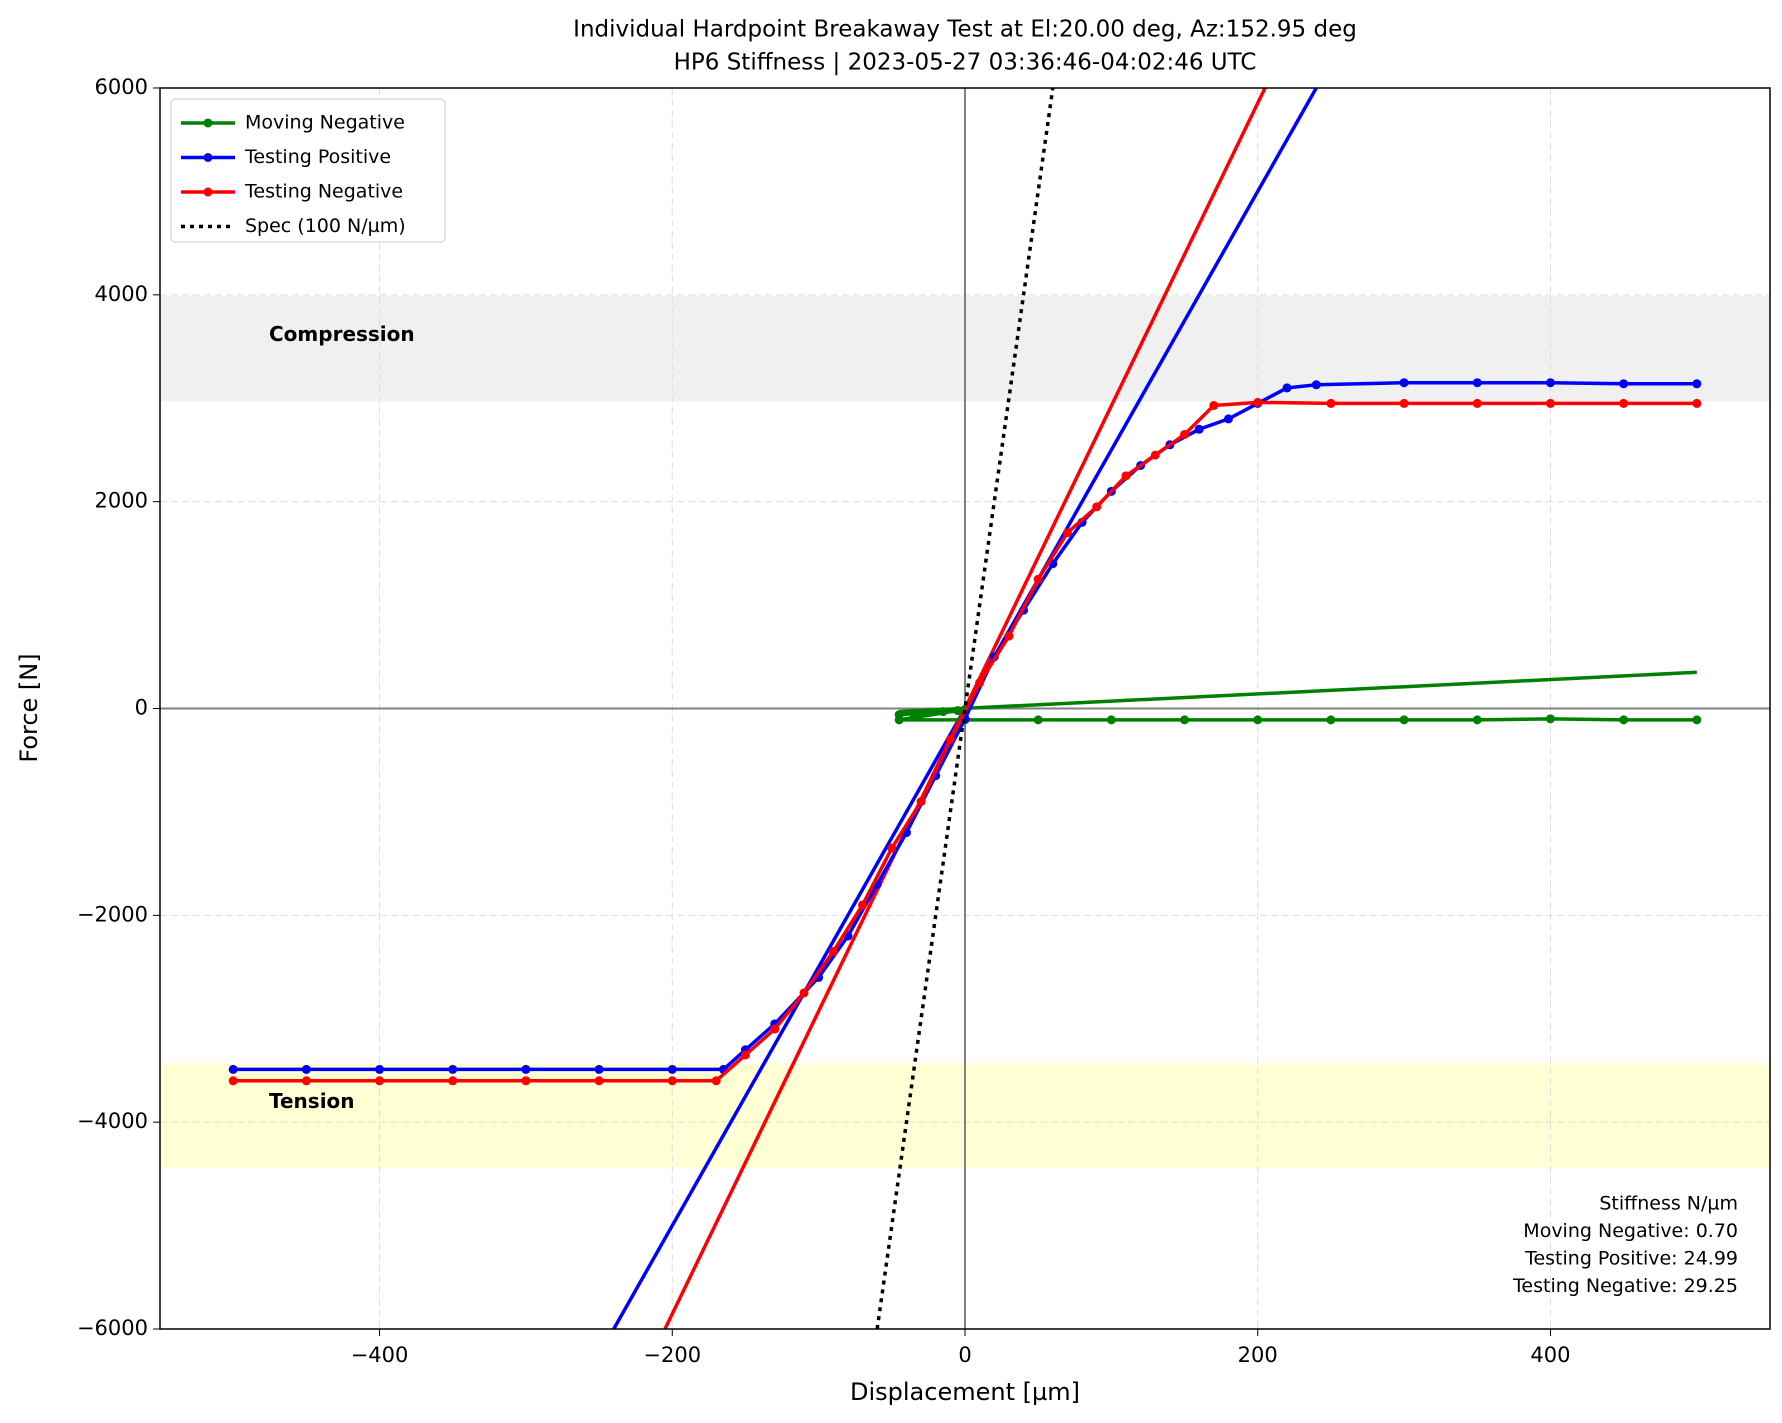 The height and width of the screenshot is (1423, 1782). What do you see at coordinates (121, 87) in the screenshot?
I see `y-tick-label: 6000` at bounding box center [121, 87].